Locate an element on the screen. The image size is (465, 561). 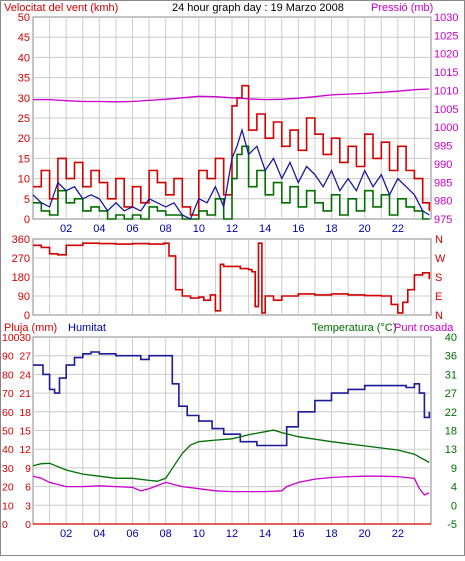
wind-direction-series is located at coordinates (232, 278).